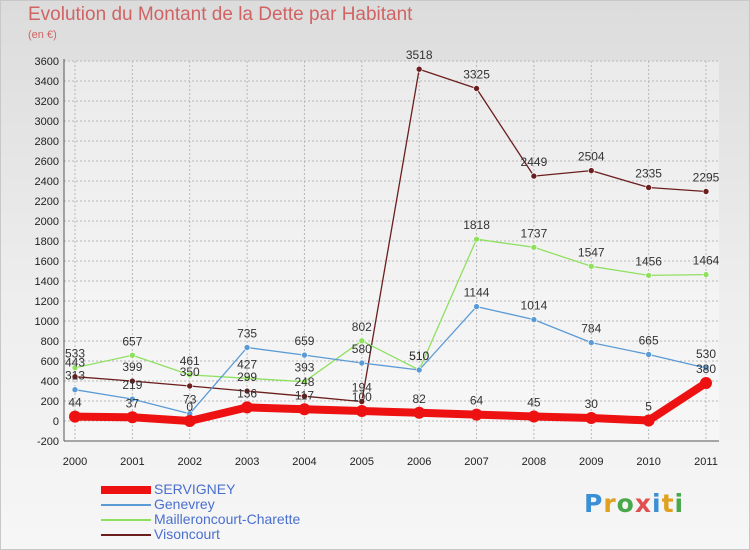 The height and width of the screenshot is (550, 750). What do you see at coordinates (247, 364) in the screenshot?
I see `data-label: 427` at bounding box center [247, 364].